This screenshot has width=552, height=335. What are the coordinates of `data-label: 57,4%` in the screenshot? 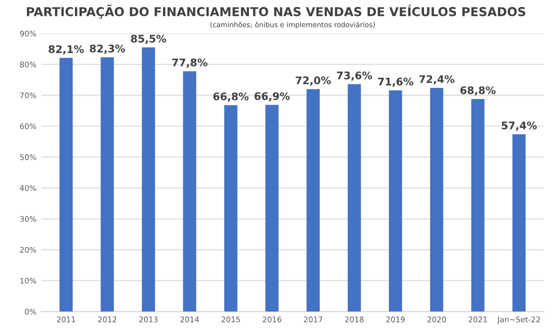 It's located at (519, 126).